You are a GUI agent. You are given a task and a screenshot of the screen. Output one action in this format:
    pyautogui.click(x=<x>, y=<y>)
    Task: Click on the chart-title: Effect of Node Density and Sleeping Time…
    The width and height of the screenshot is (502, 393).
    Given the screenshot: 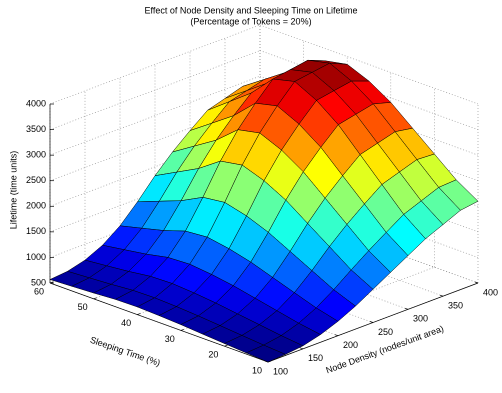 What is the action you would take?
    pyautogui.click(x=251, y=10)
    